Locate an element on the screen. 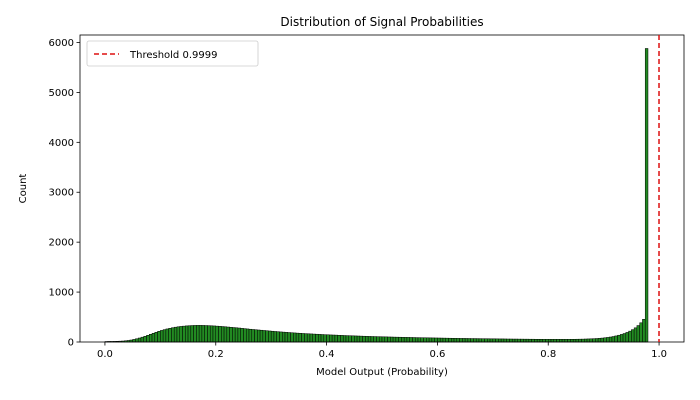 This screenshot has height=400, width=700. legend-threshold-label: Threshold 0.9999 is located at coordinates (173, 55).